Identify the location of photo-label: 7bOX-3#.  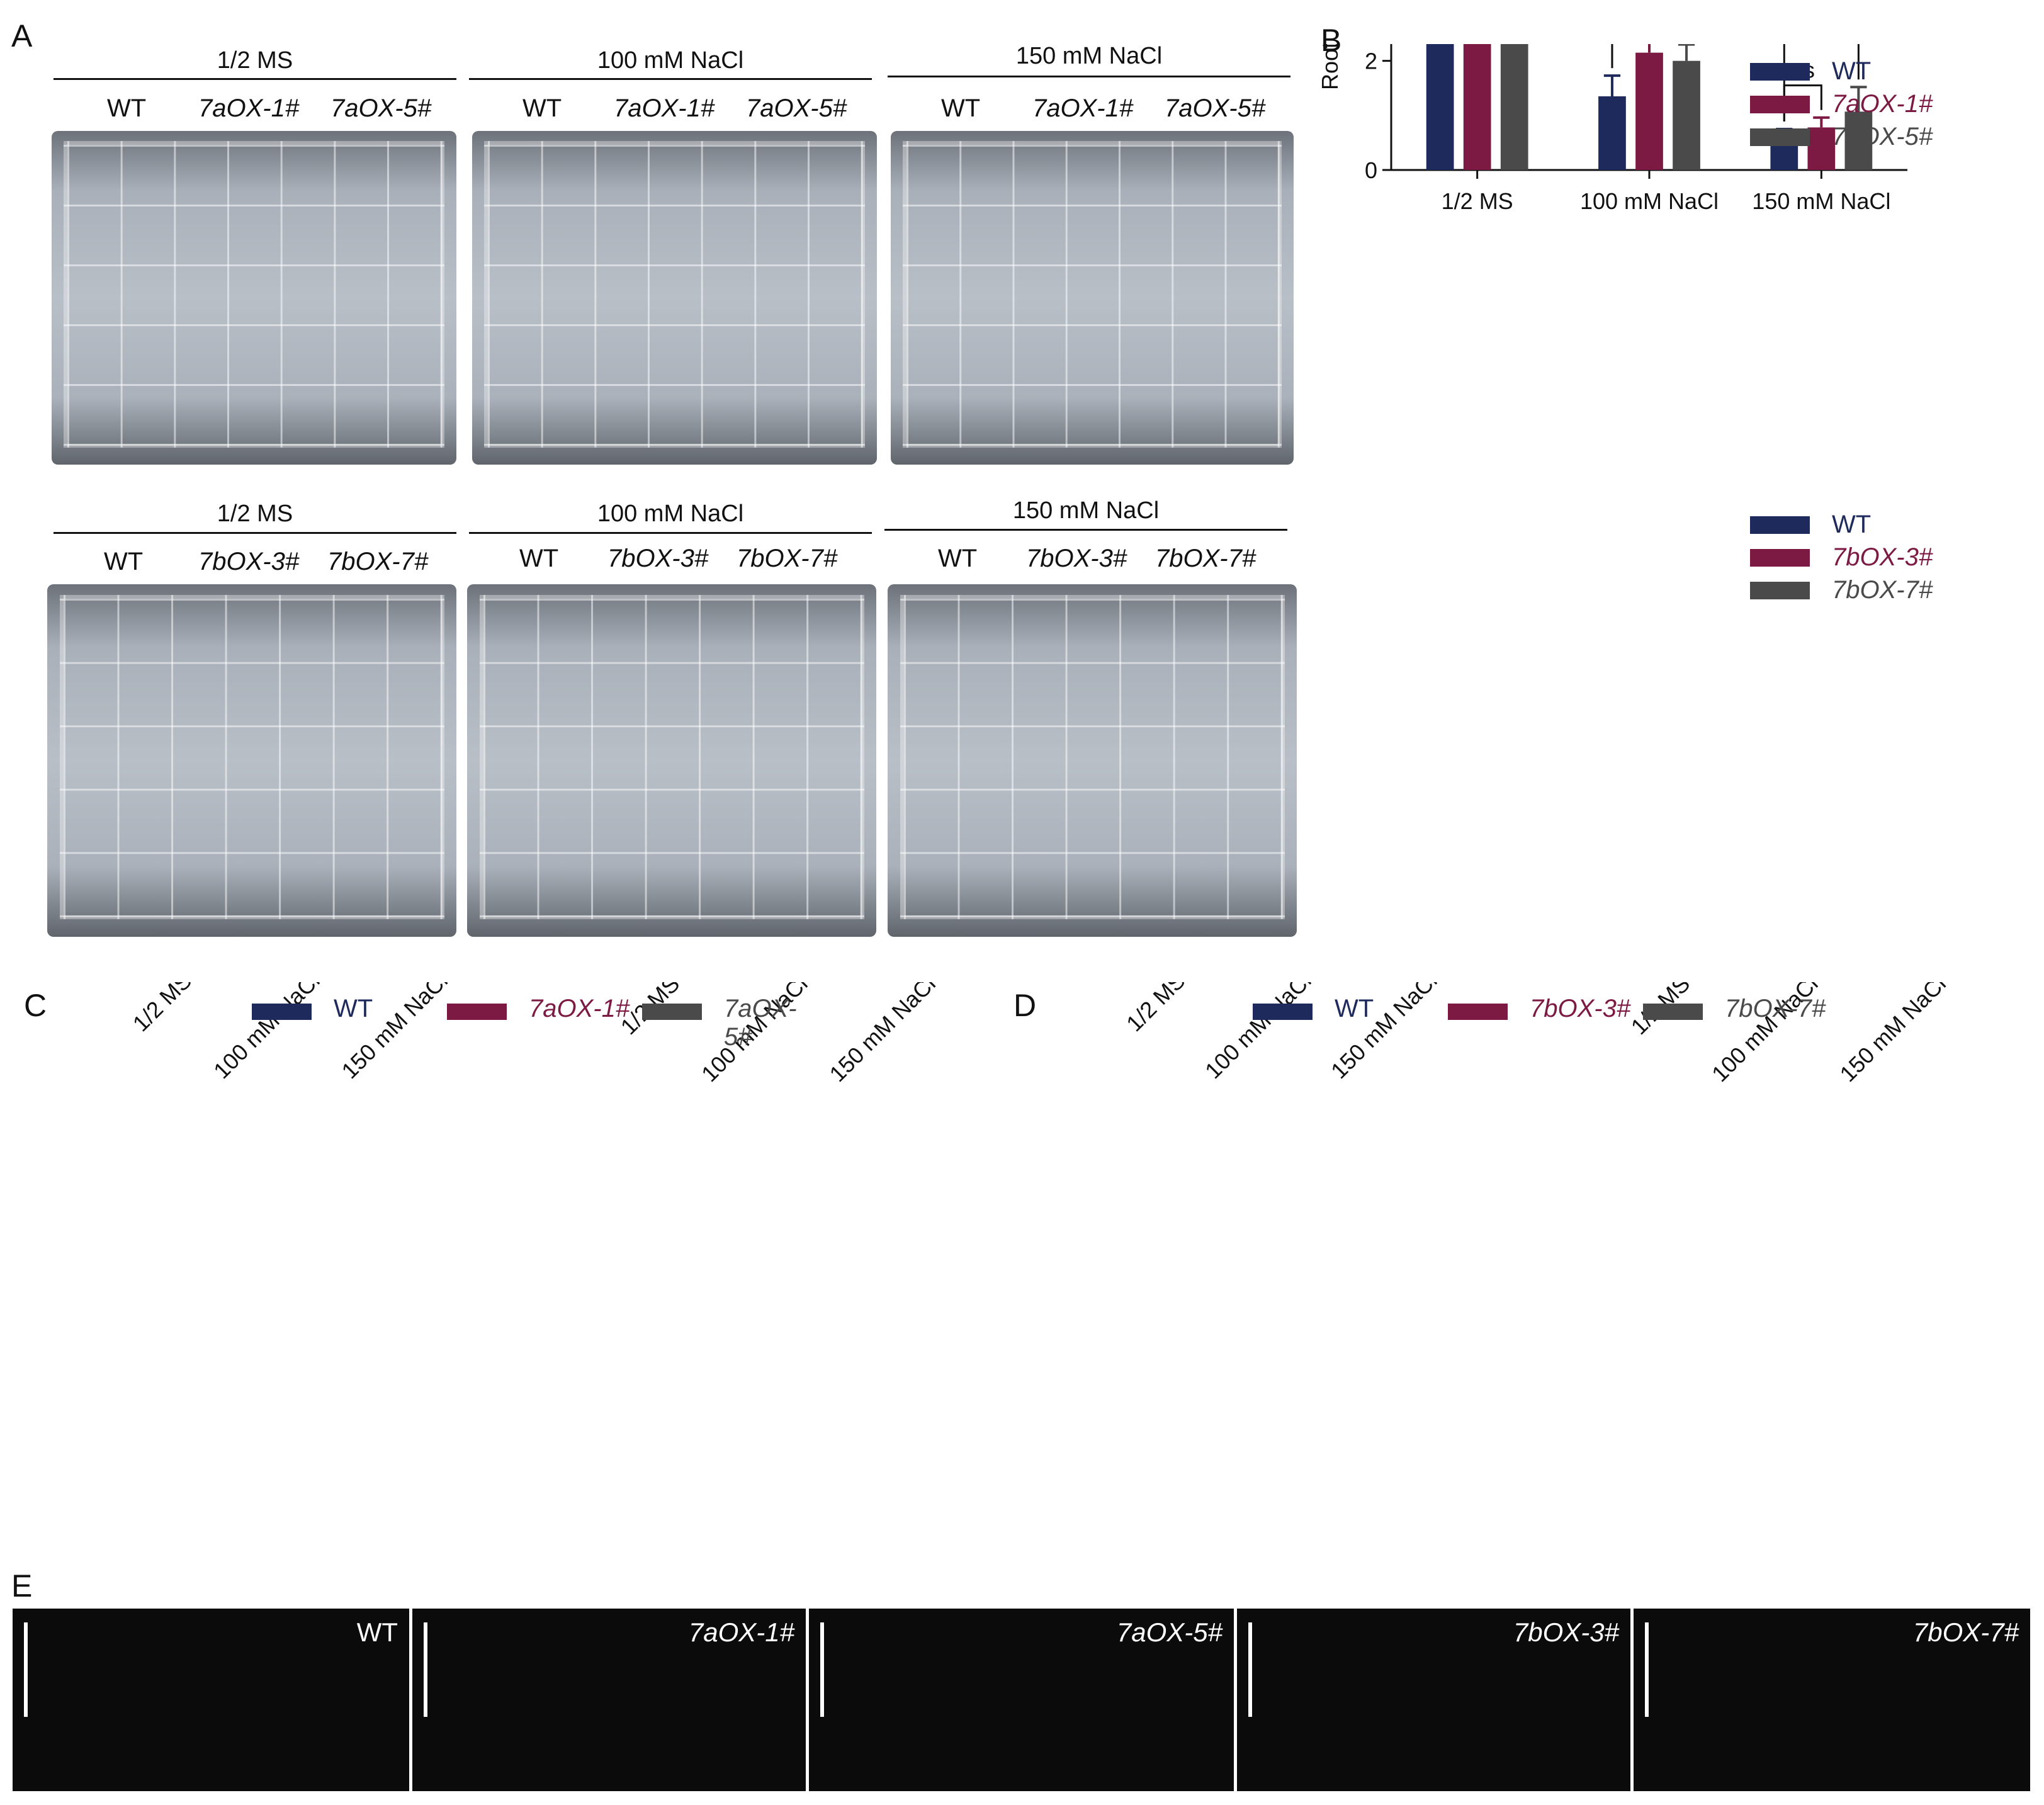
(1566, 1632).